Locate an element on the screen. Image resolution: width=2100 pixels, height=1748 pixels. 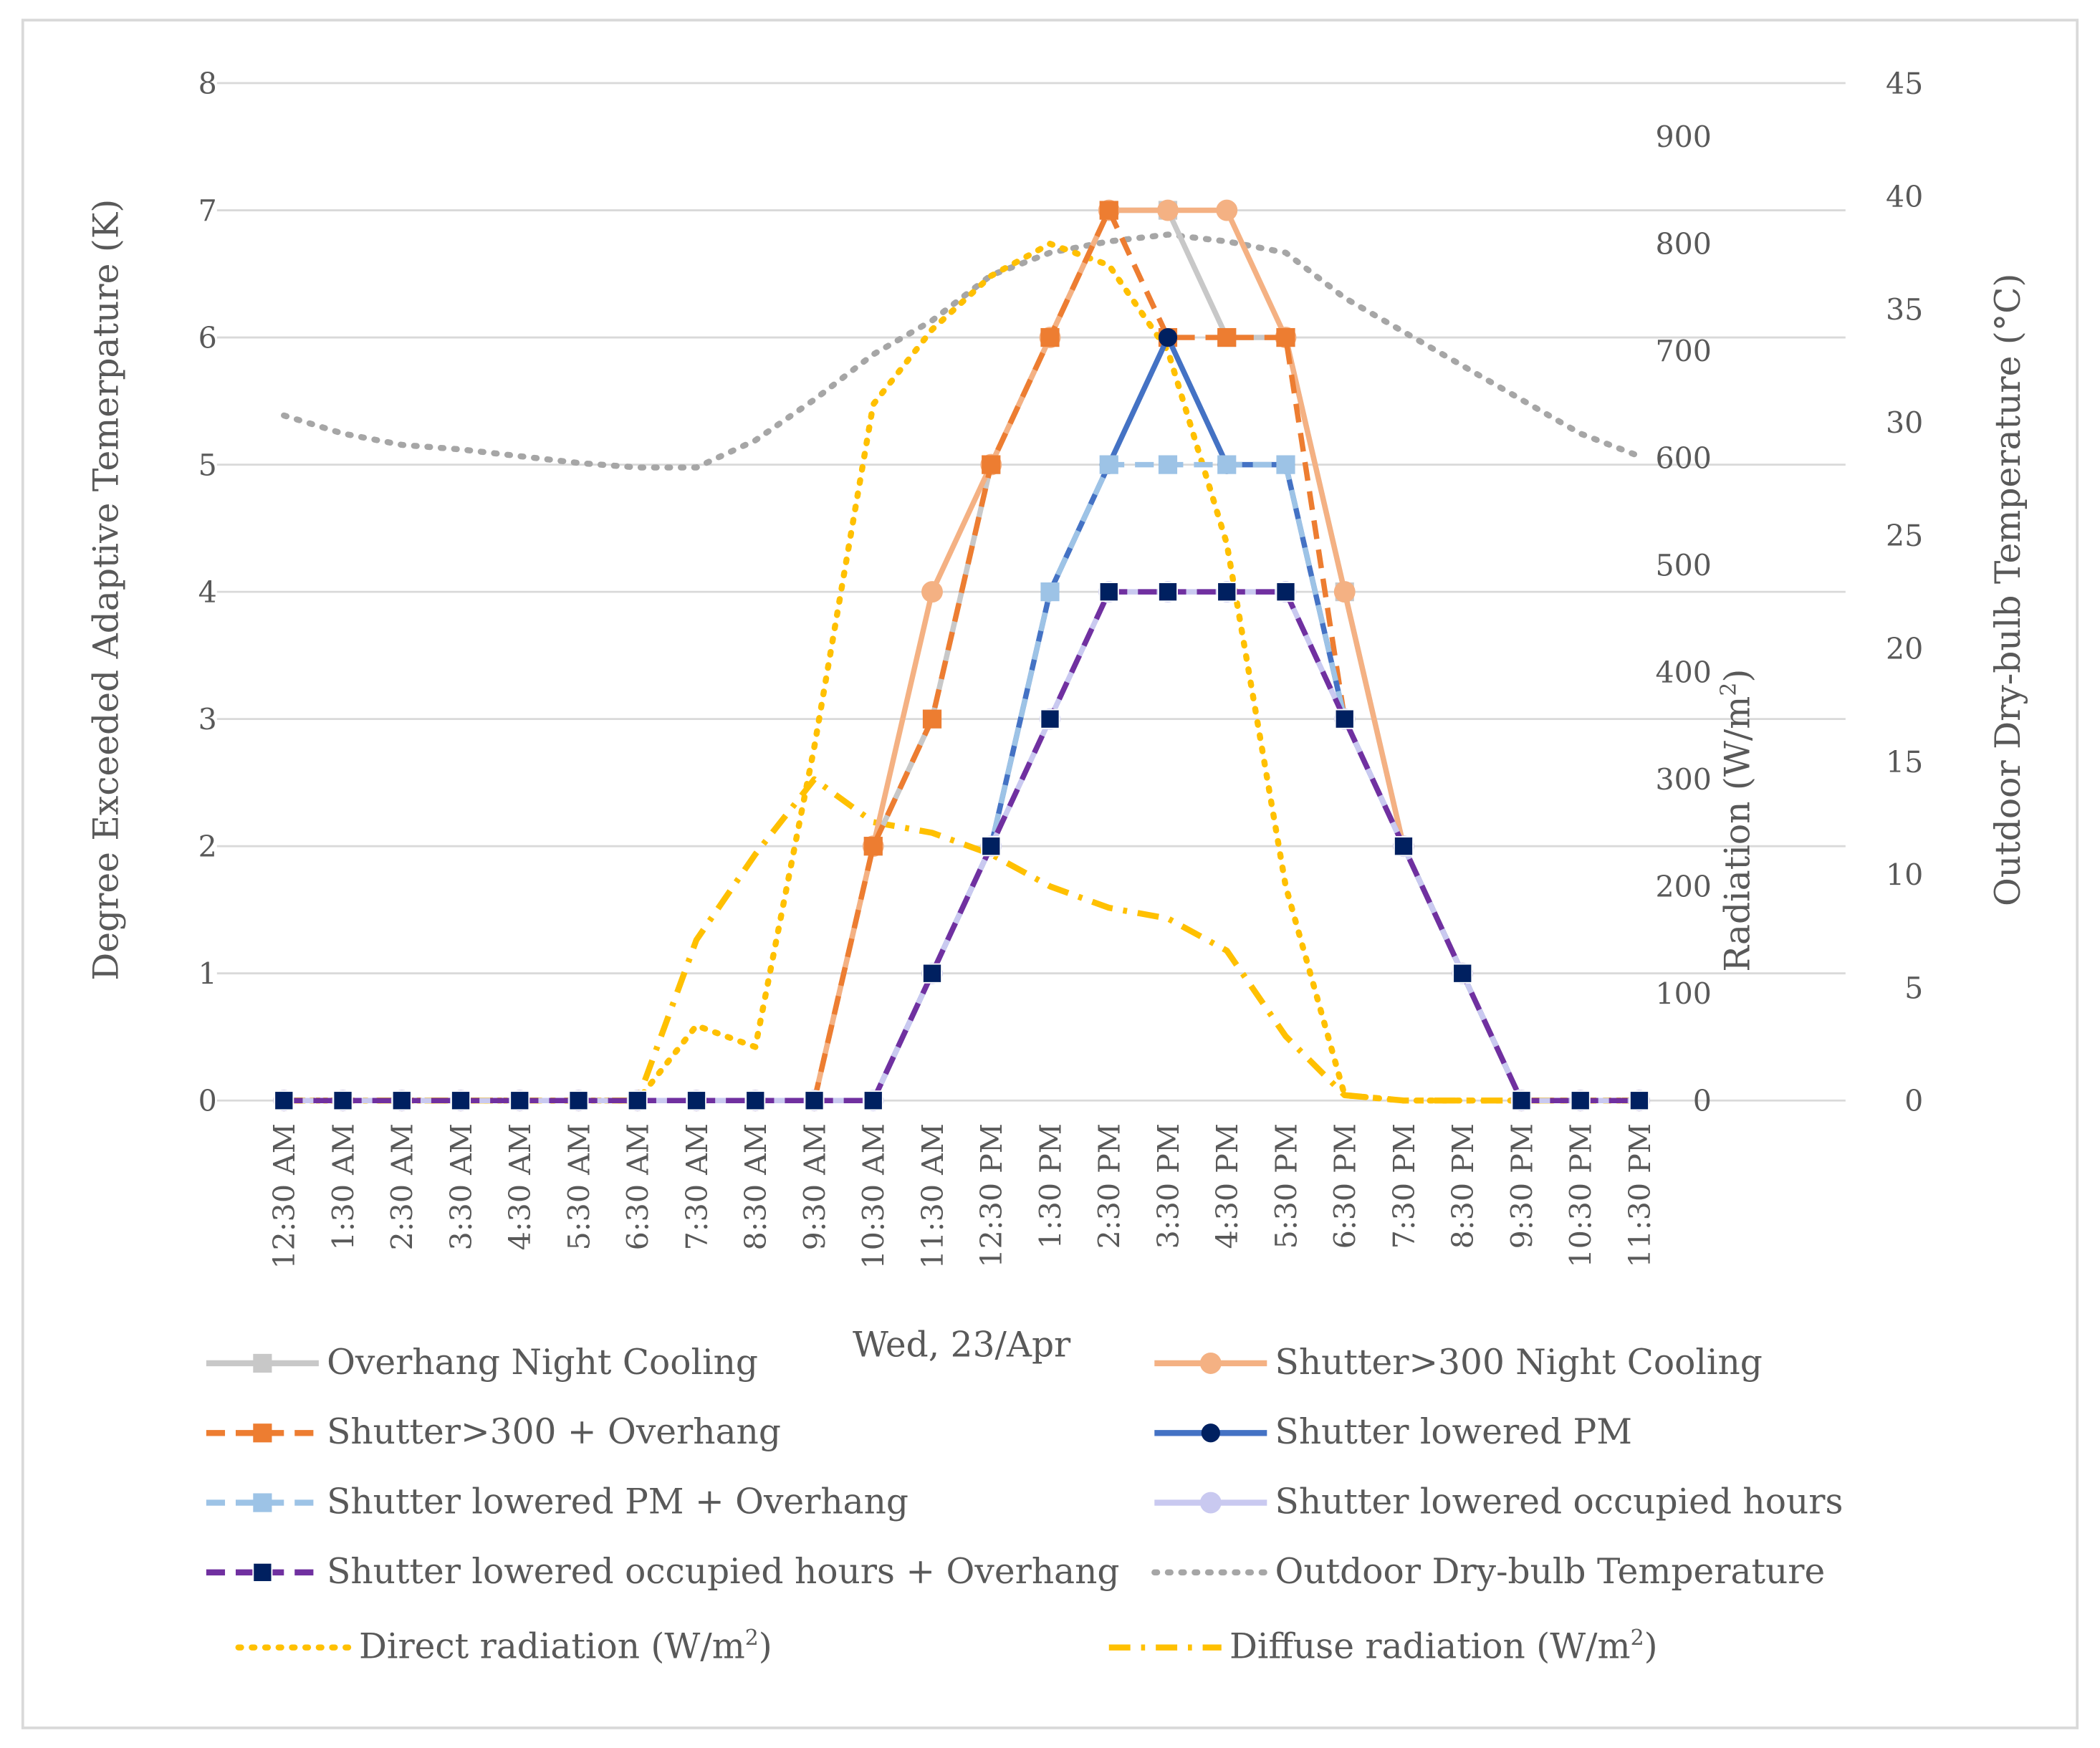
legend-label-text: Shutter lowered PM + Overhang is located at coordinates (617, 1502).